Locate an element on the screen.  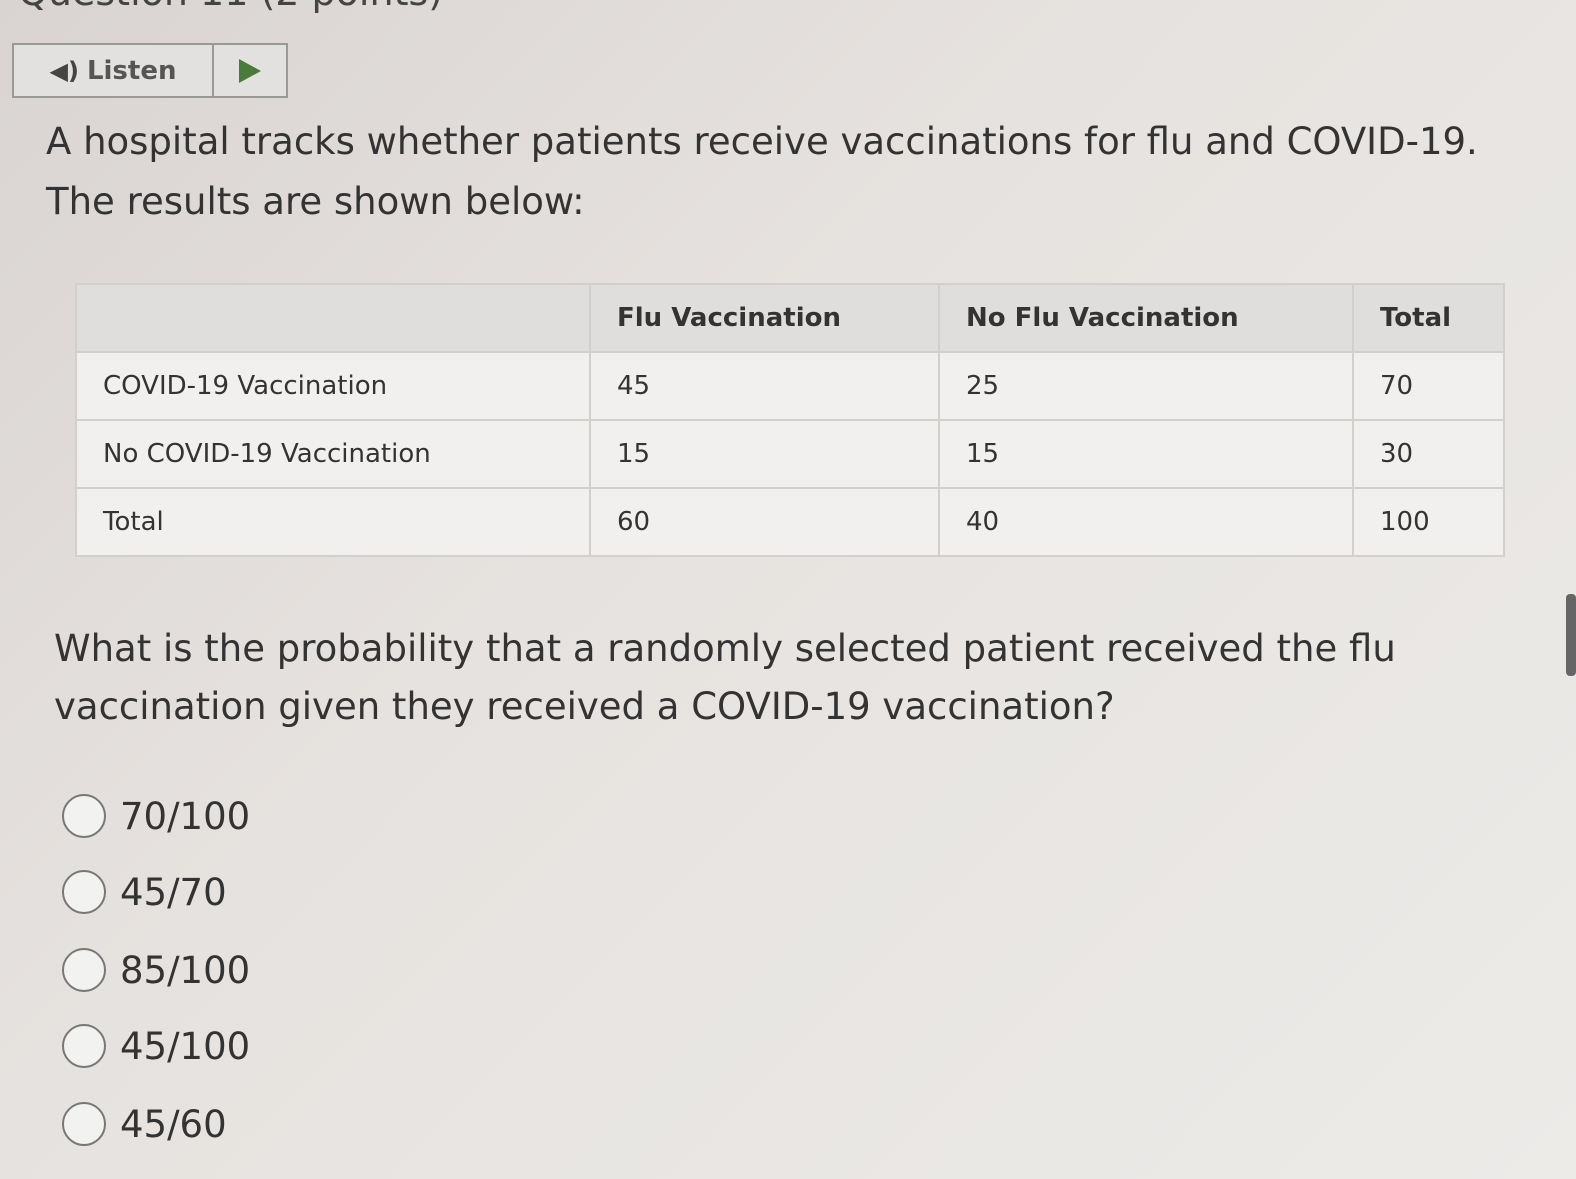
row-label: COVID-19 Vaccination is located at coordinates (333, 386).